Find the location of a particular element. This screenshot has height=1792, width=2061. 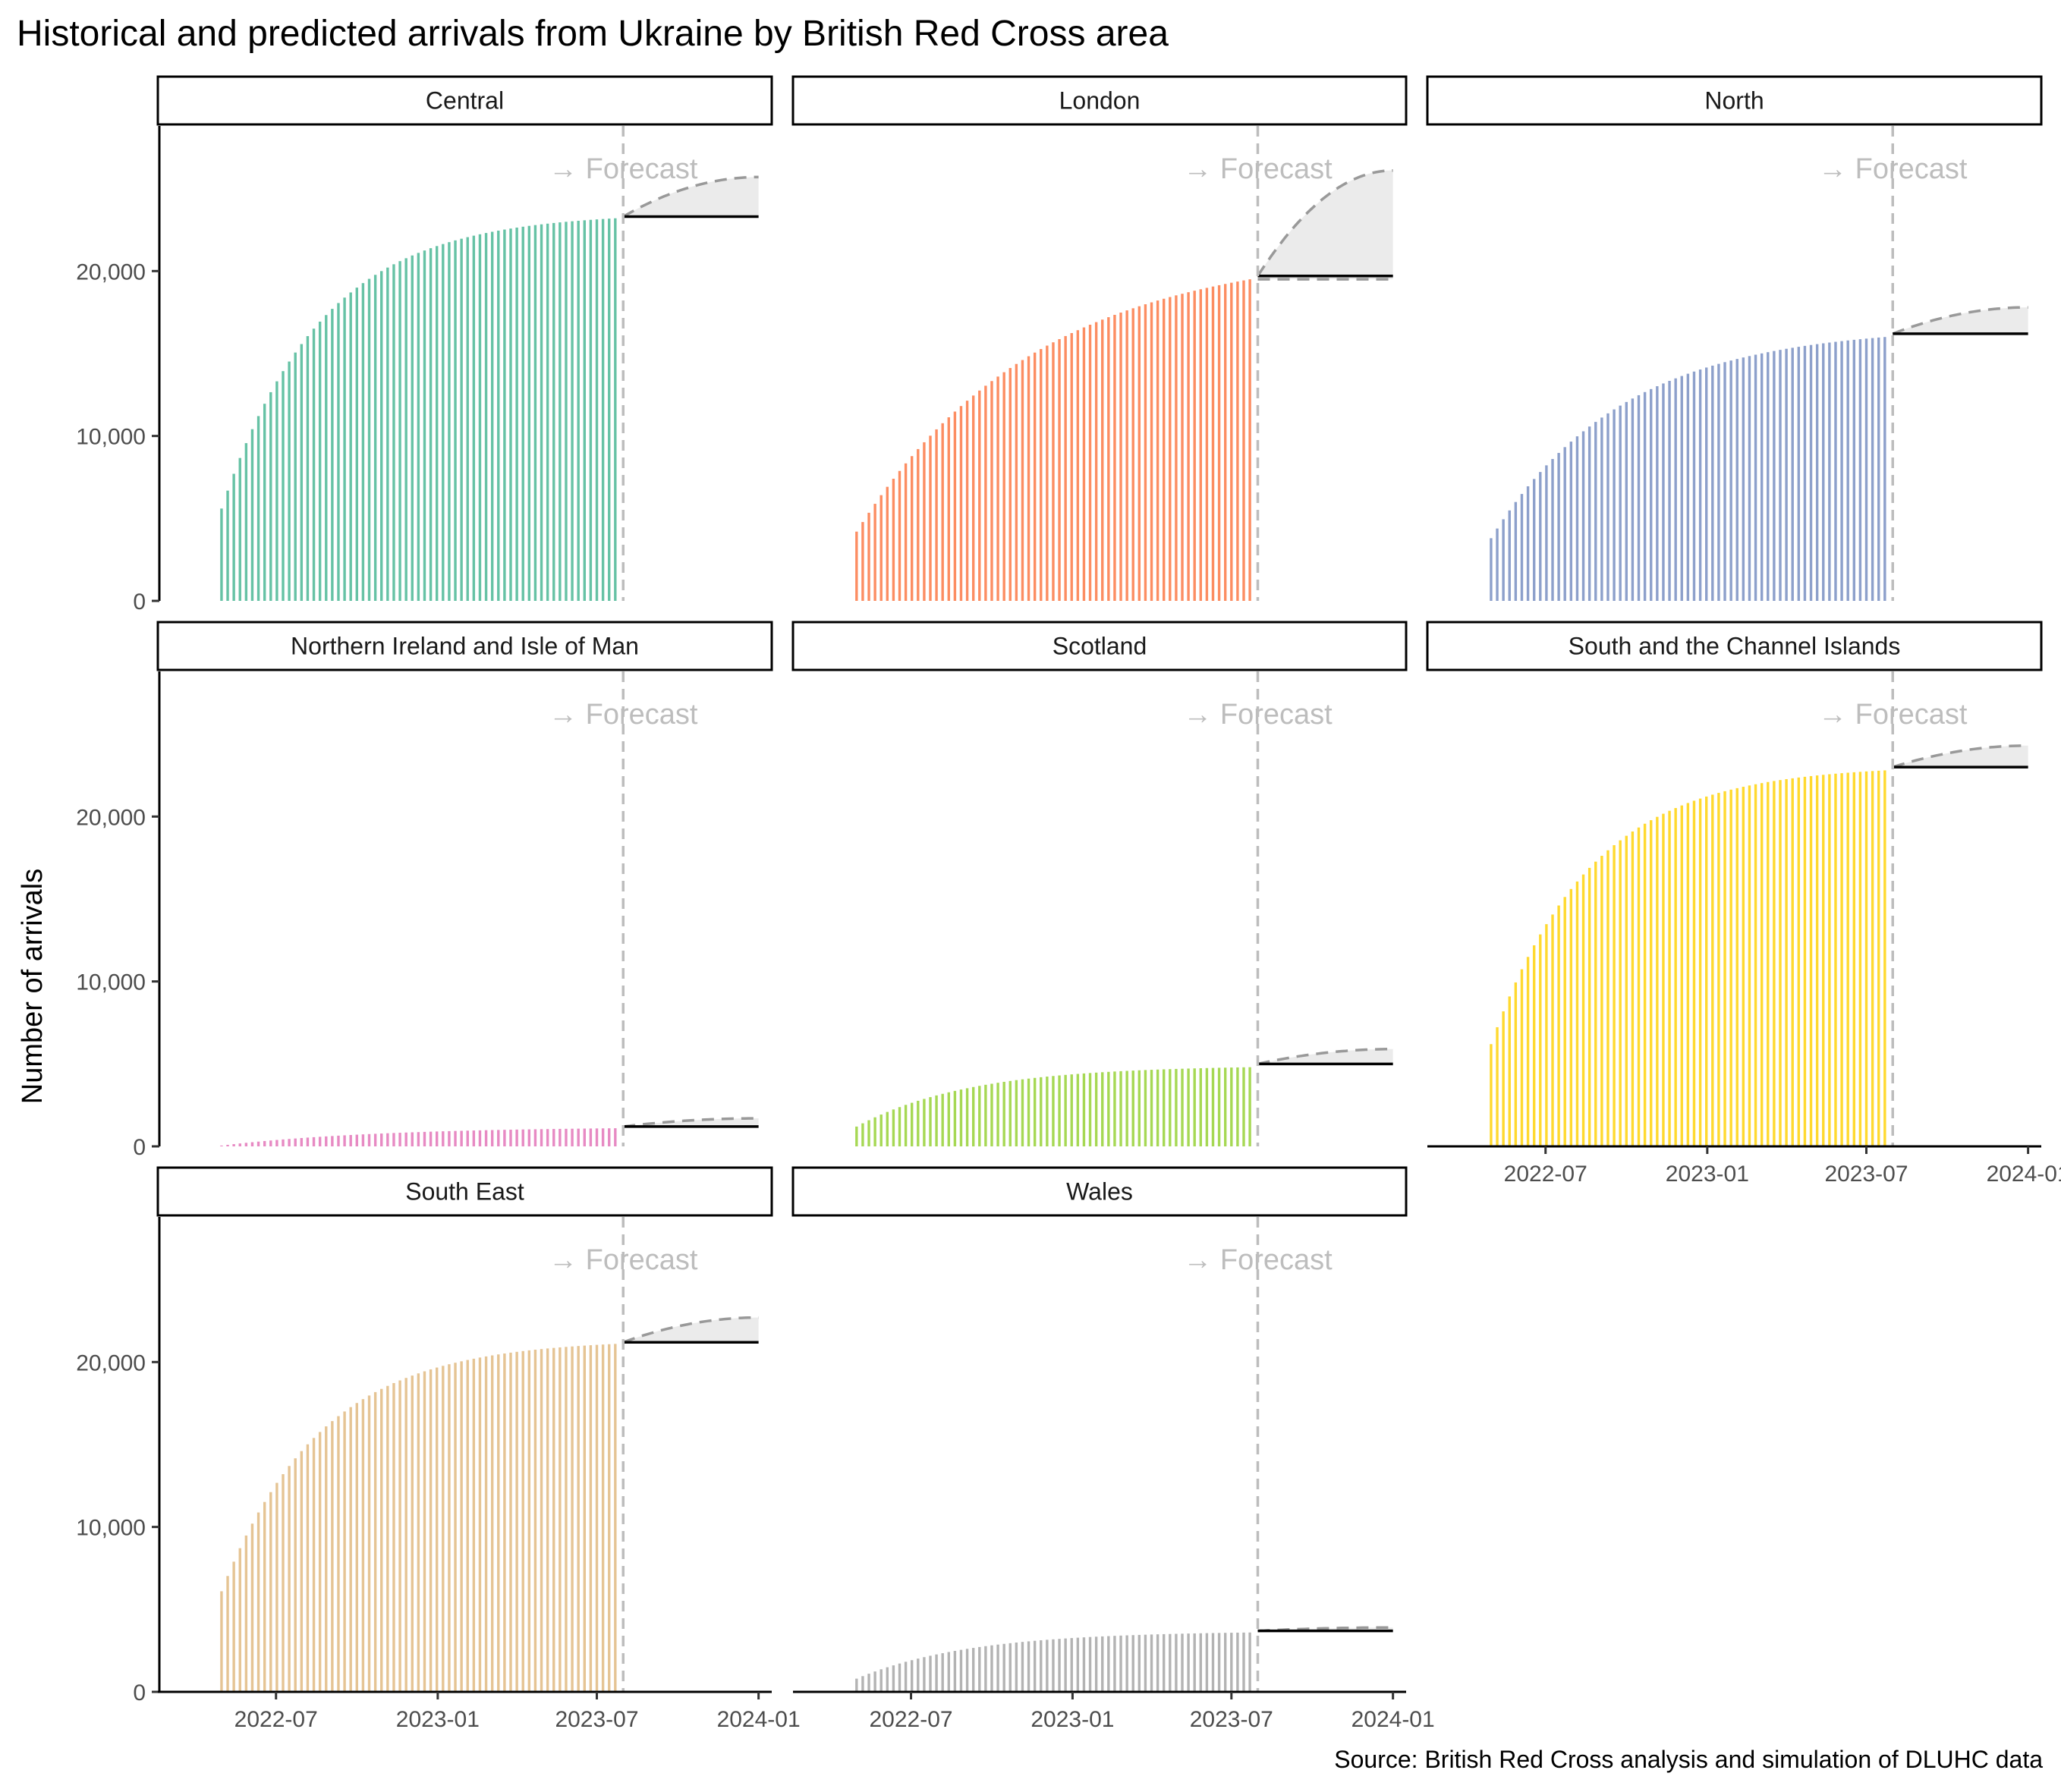

panel-central: Central → Forecast 0 10,000 20,000 is located at coordinates (424, 345).